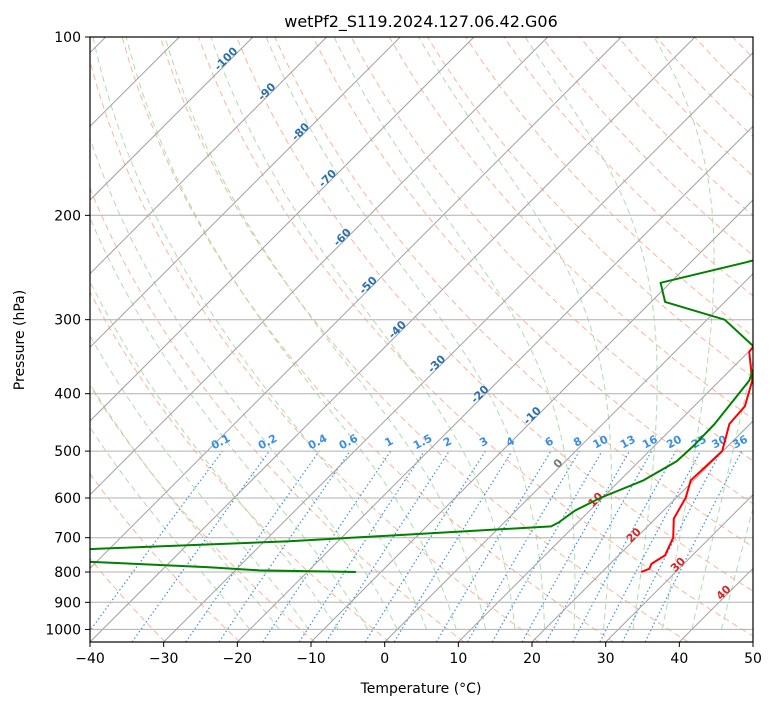  What do you see at coordinates (67, 216) in the screenshot?
I see `y-tick-label: 200` at bounding box center [67, 216].